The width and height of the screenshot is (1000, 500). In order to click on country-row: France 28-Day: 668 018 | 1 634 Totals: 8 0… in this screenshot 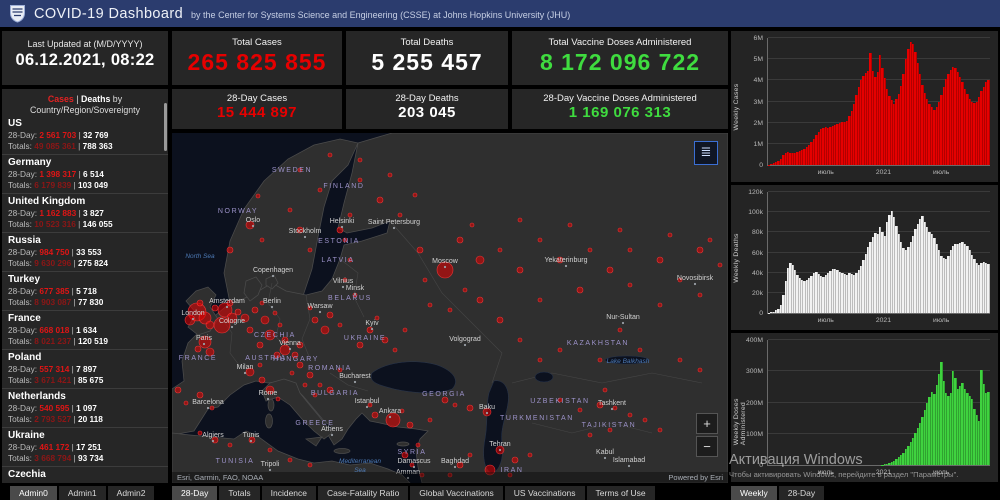, I will do `click(85, 329)`.